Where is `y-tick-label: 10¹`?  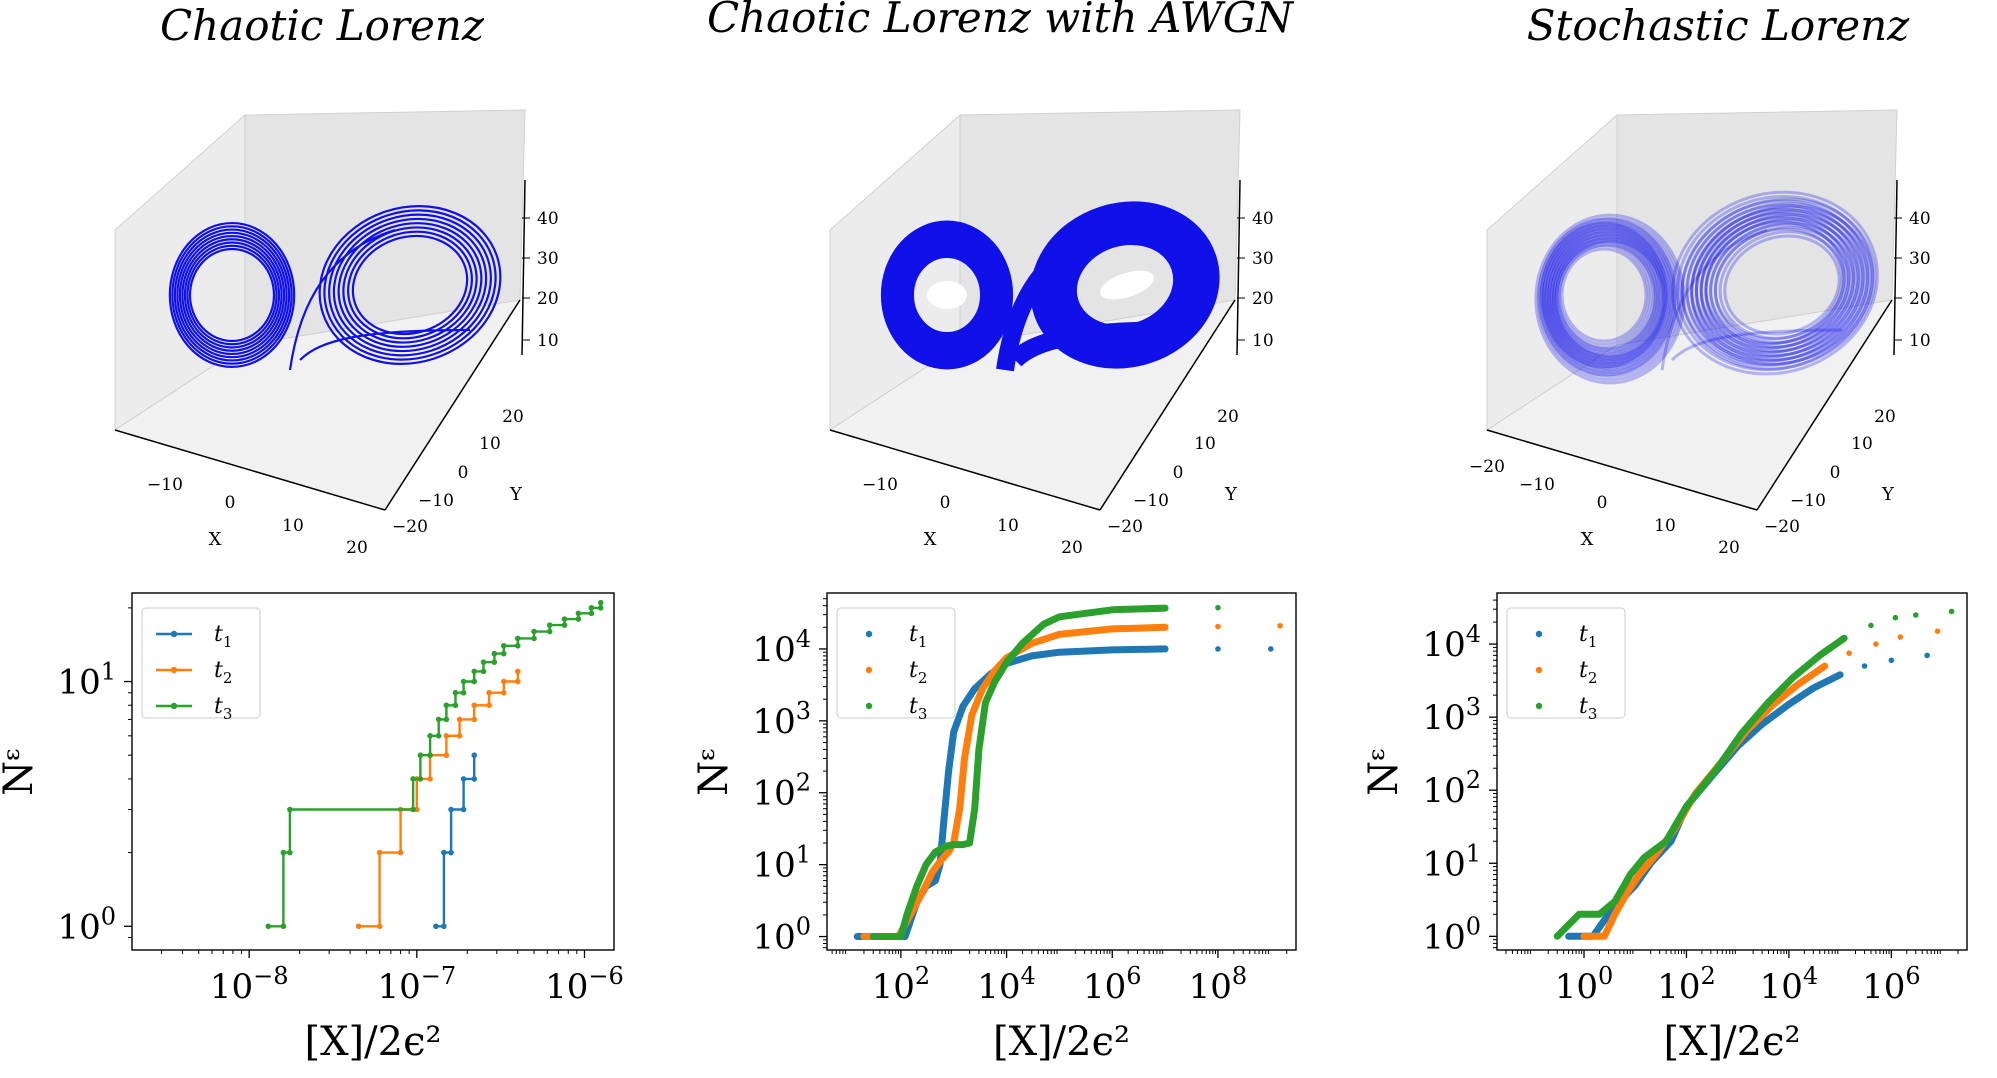 y-tick-label: 10¹ is located at coordinates (86, 680).